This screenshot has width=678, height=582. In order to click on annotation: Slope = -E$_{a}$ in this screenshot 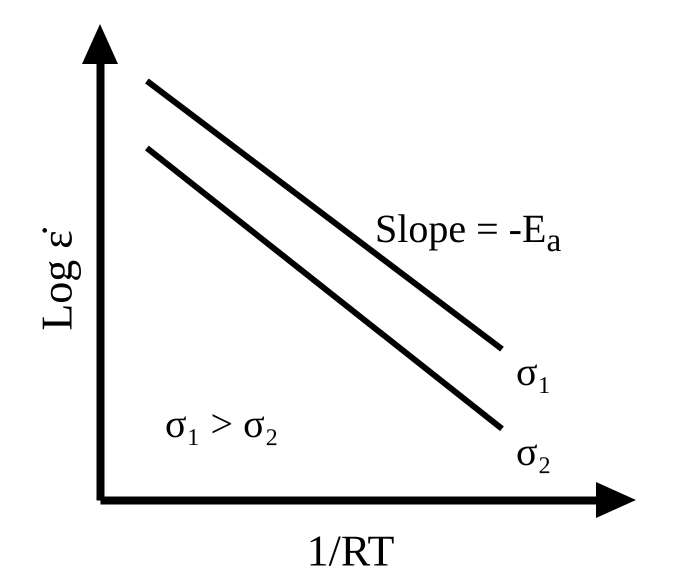, I will do `click(468, 232)`.